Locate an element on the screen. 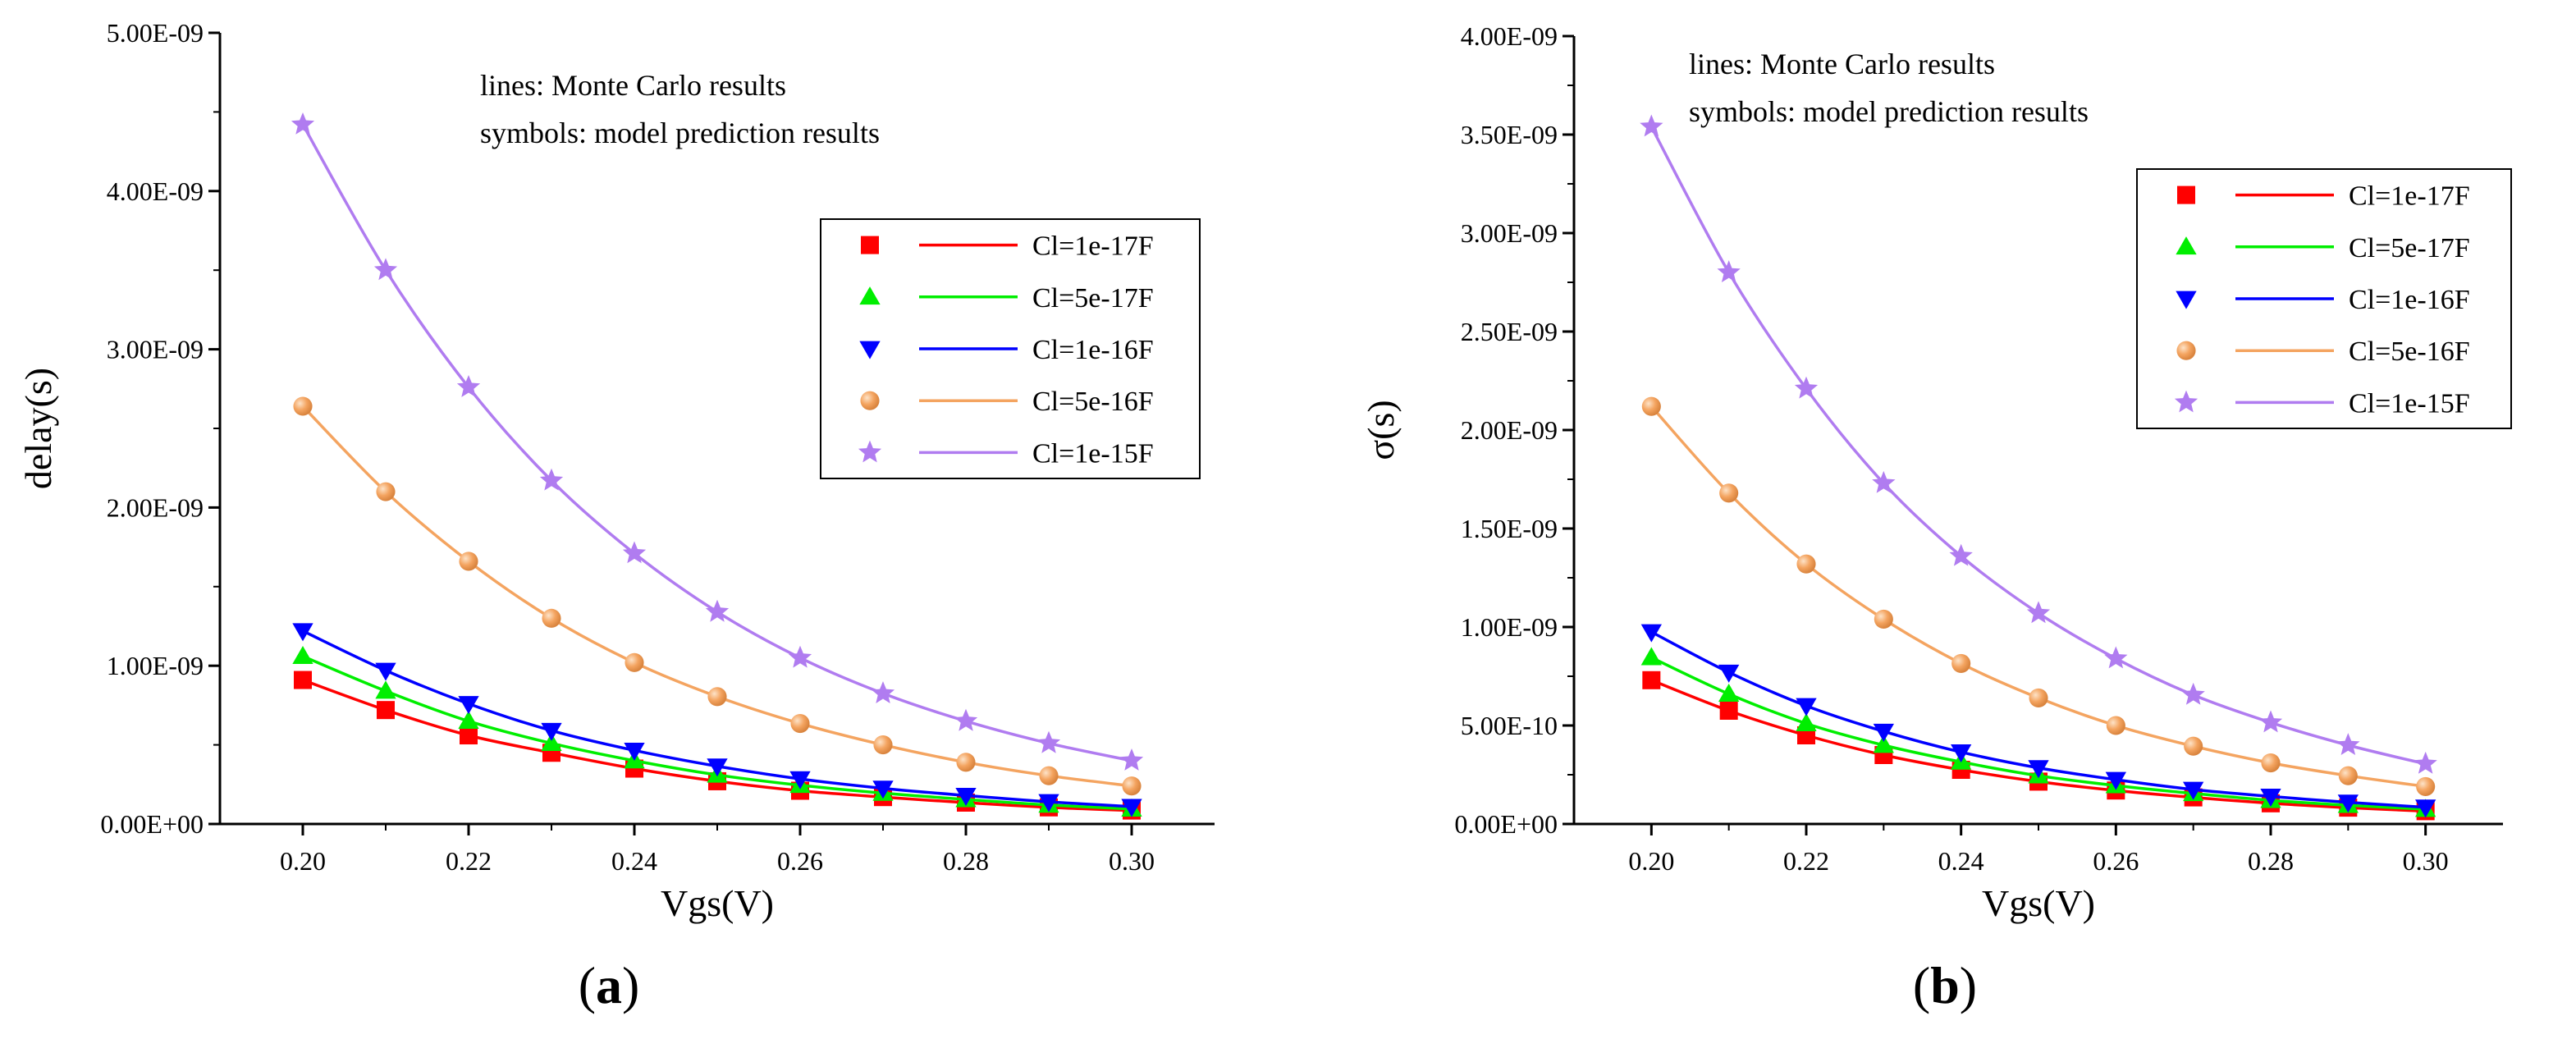  x-tick-label: 0.20 is located at coordinates (1651, 861).